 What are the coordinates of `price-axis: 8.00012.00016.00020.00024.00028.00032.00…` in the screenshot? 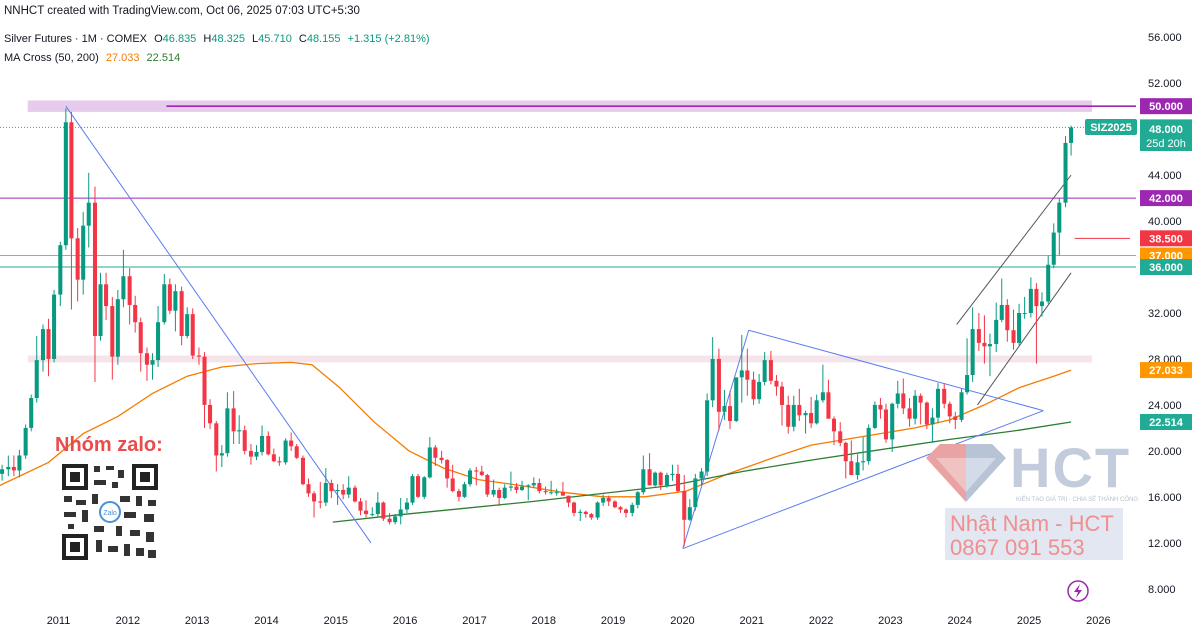 It's located at (1165, 314).